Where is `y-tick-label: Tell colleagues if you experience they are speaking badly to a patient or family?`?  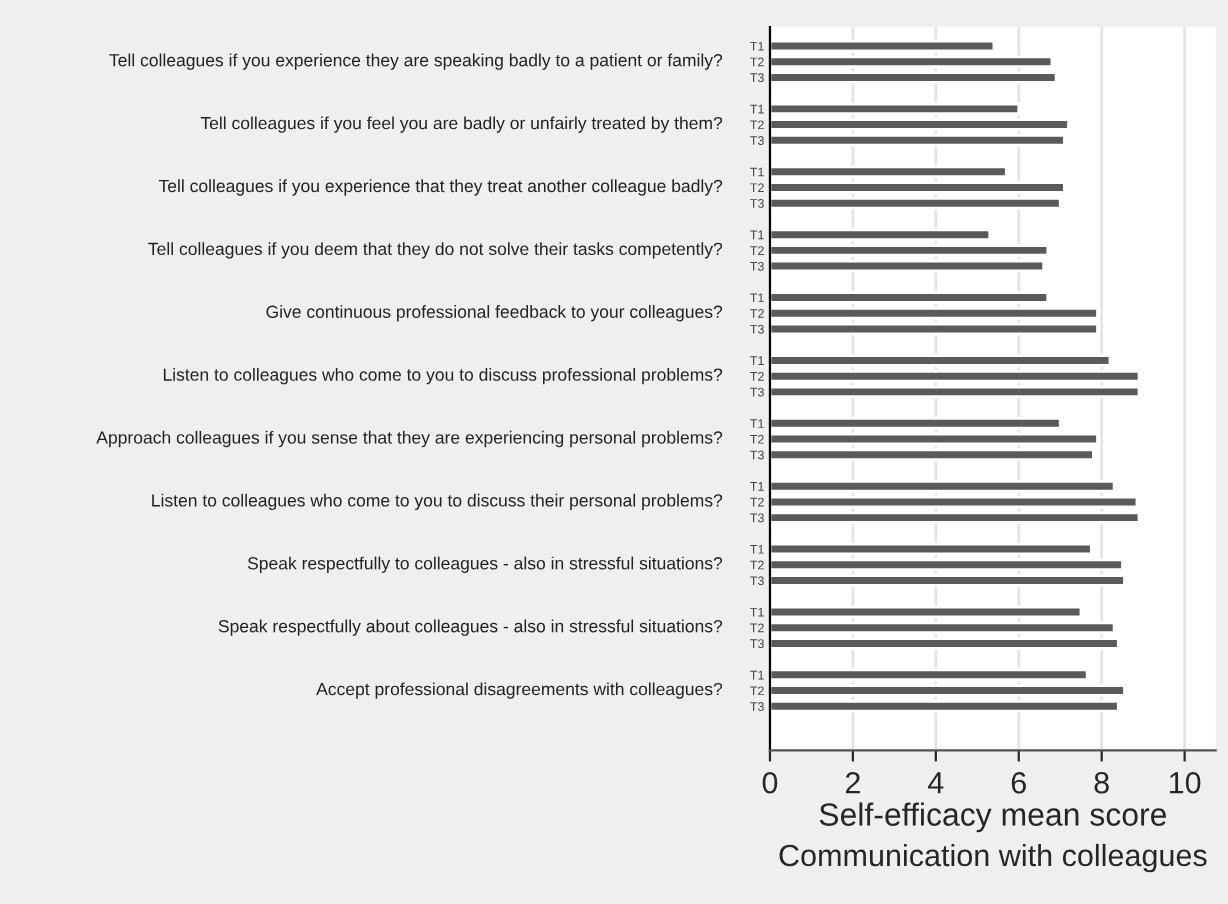
y-tick-label: Tell colleagues if you experience they are speaking badly to a patient or family? is located at coordinates (416, 61).